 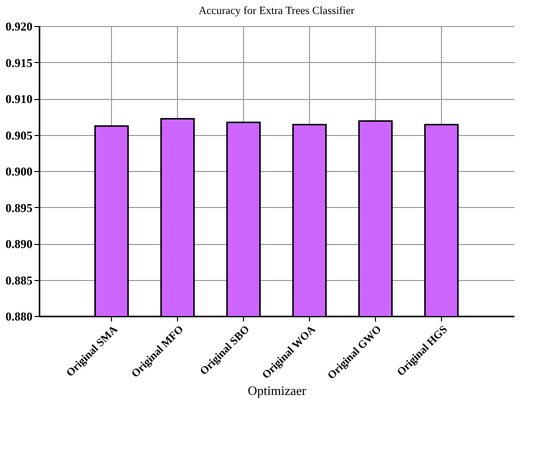 What do you see at coordinates (19, 27) in the screenshot?
I see `y-tick-label: 0.920` at bounding box center [19, 27].